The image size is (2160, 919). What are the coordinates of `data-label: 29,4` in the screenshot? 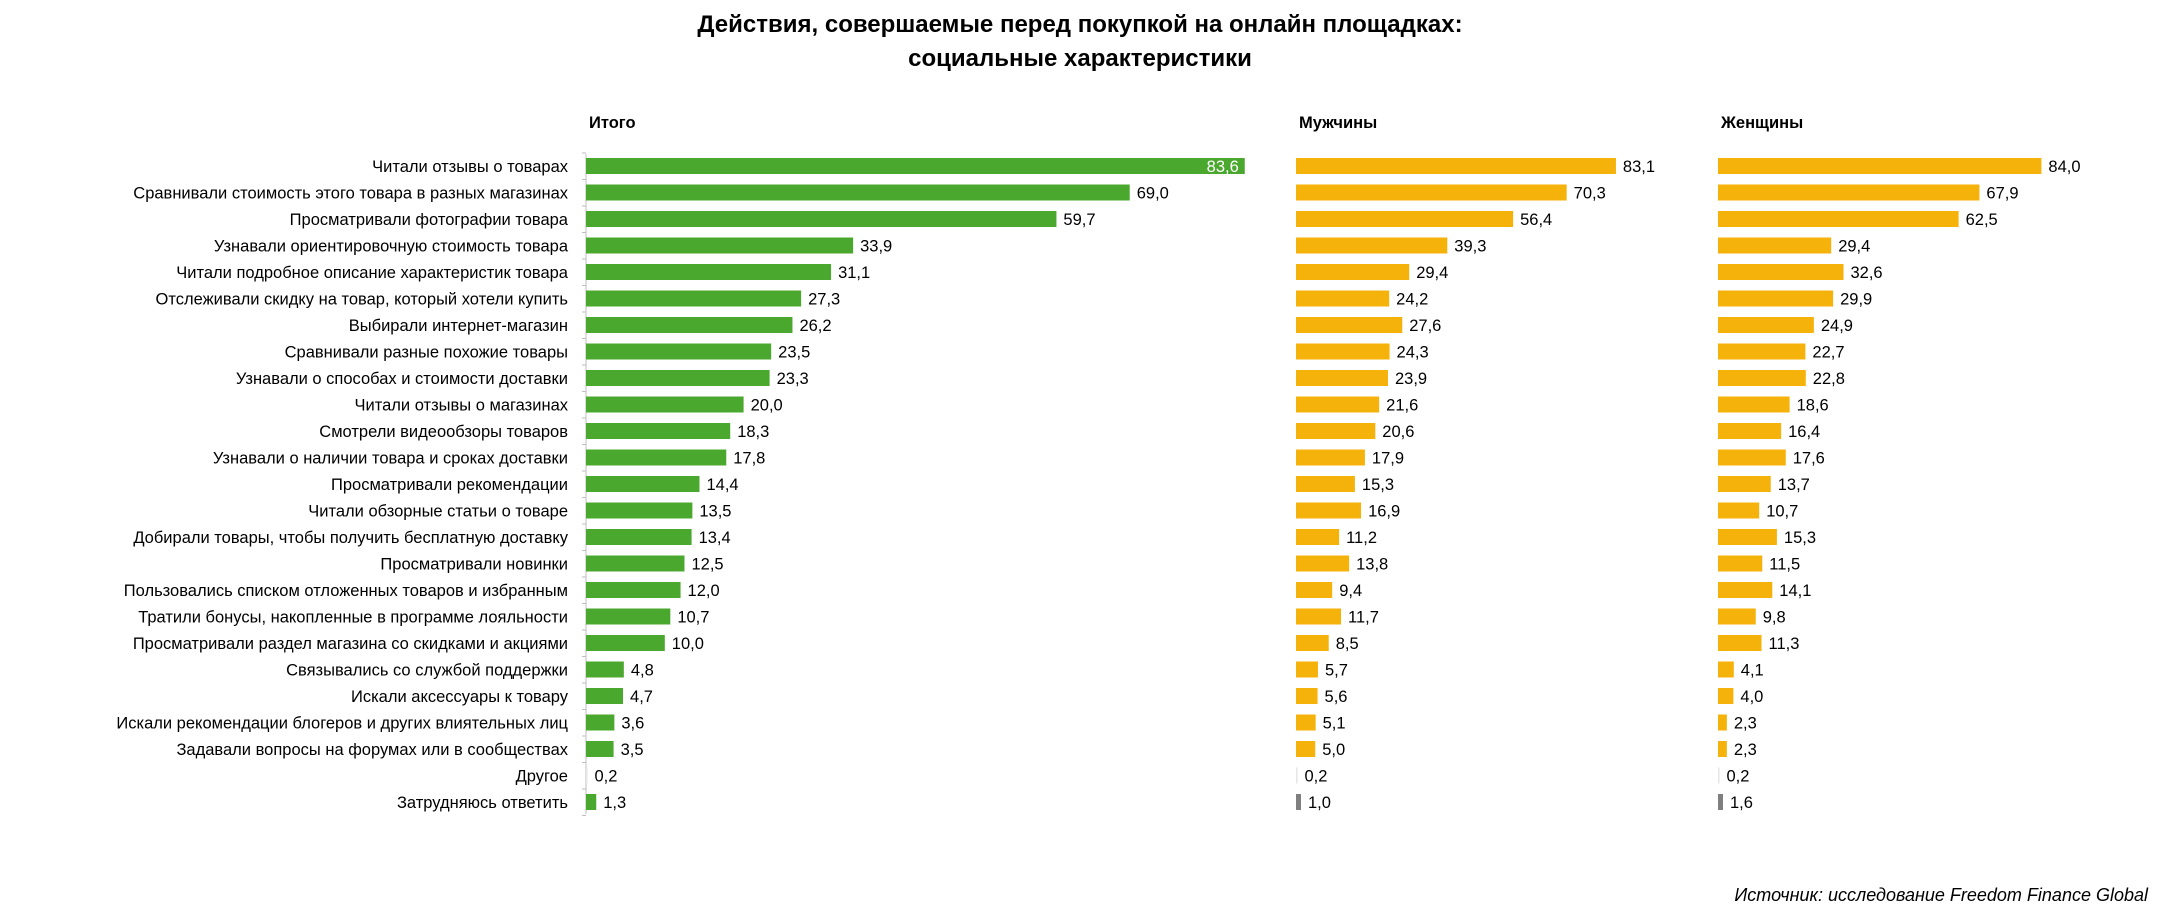 It's located at (1854, 247).